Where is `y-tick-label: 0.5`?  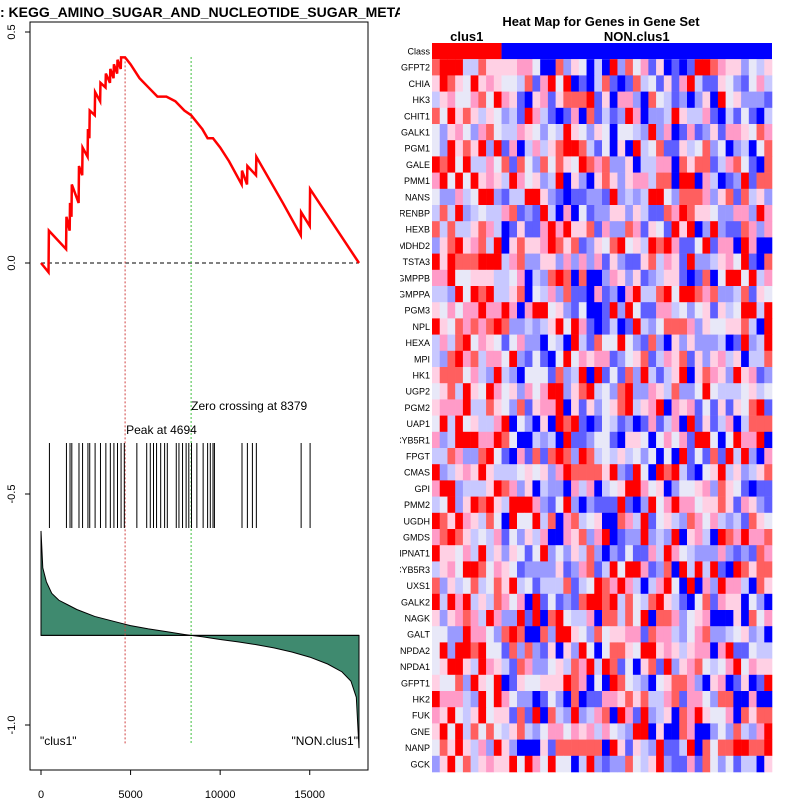 y-tick-label: 0.5 is located at coordinates (12, 31).